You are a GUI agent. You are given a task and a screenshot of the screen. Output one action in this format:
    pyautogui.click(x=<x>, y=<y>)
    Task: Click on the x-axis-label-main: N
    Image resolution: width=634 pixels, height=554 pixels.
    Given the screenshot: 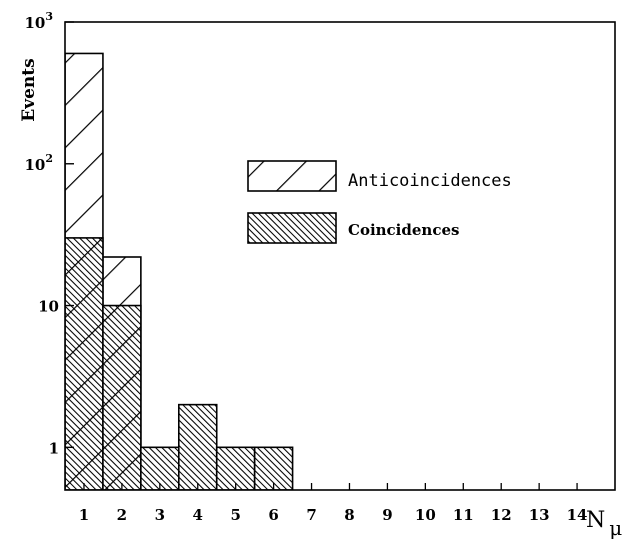 What is the action you would take?
    pyautogui.click(x=595, y=520)
    